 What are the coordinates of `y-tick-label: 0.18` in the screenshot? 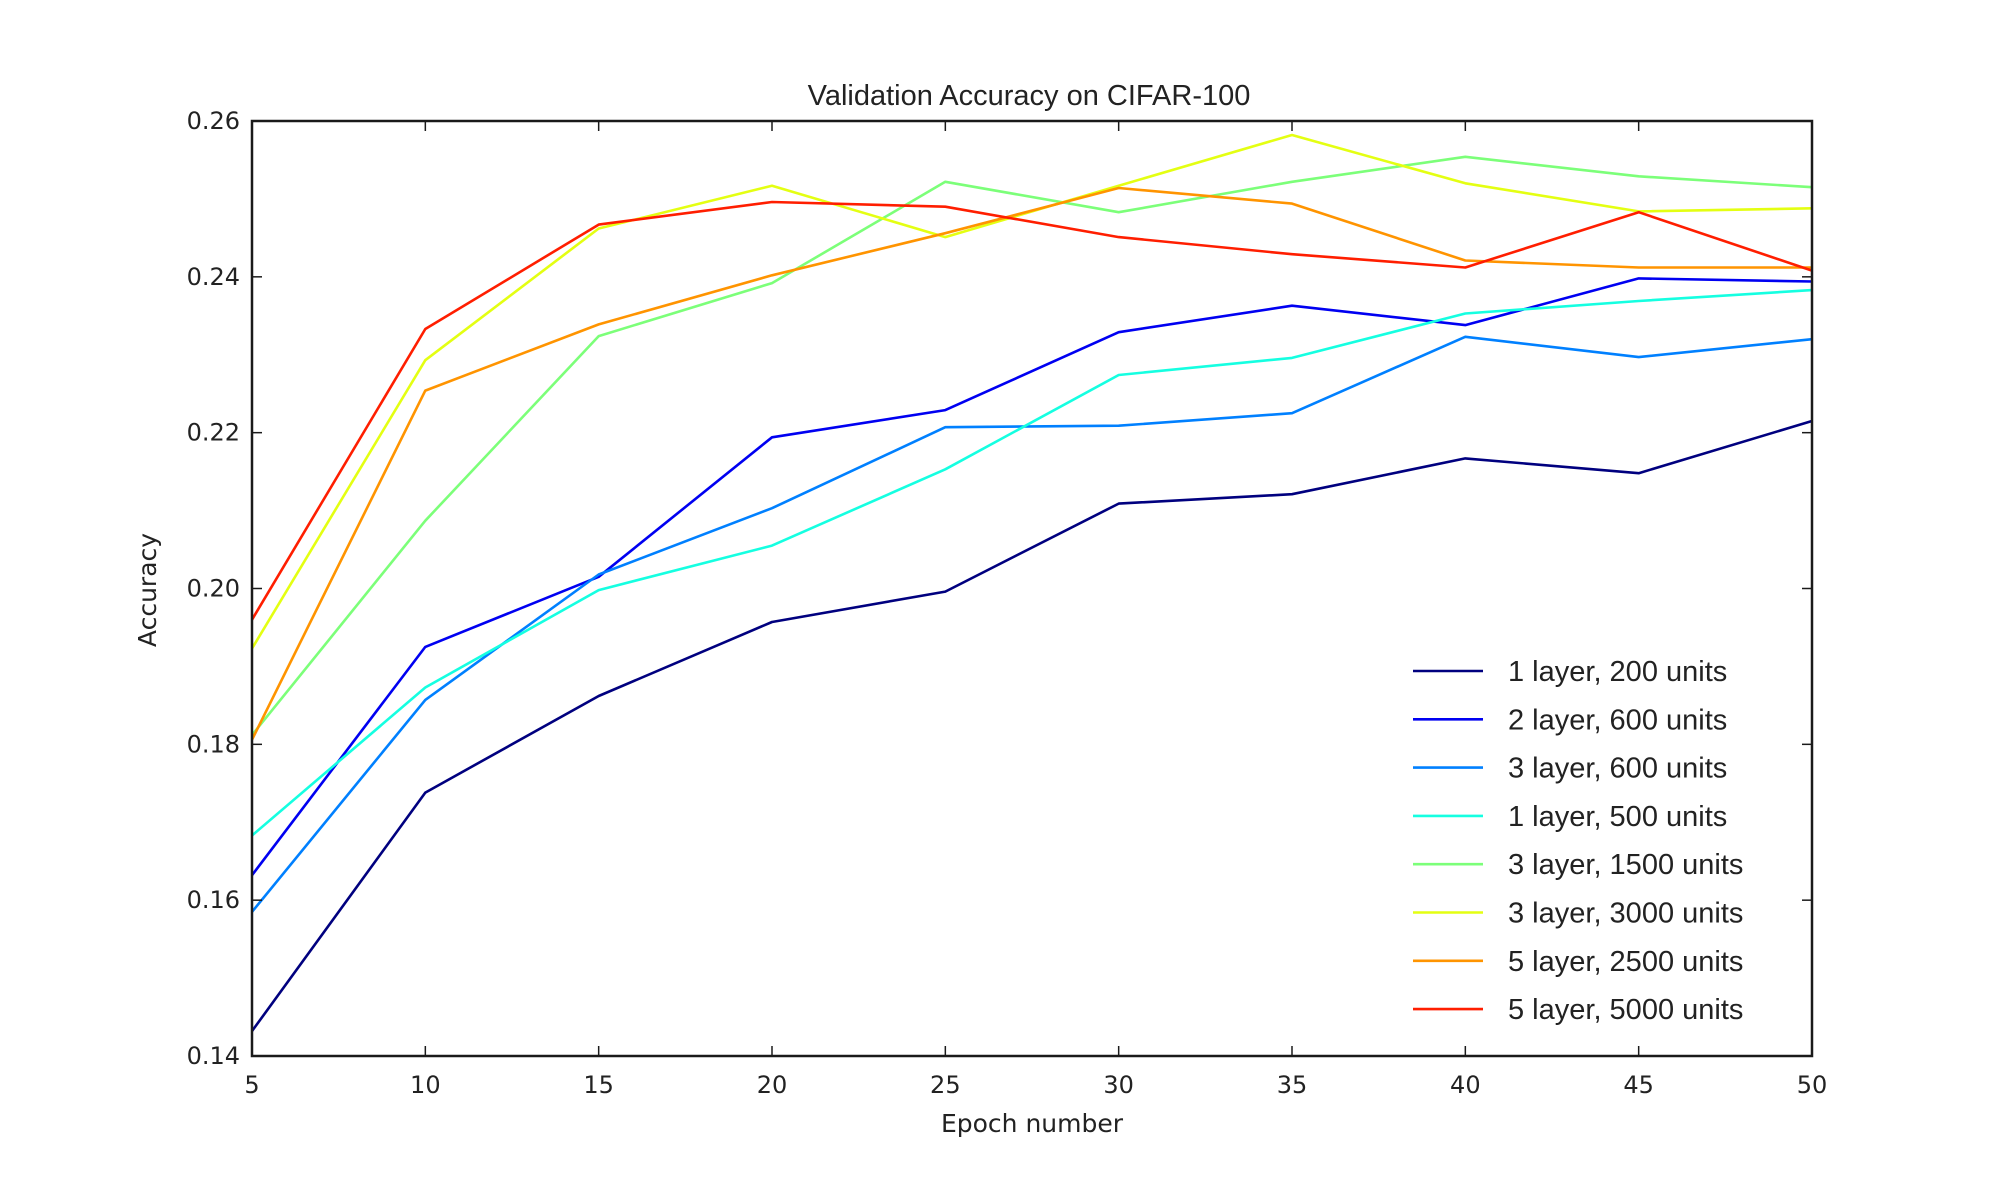 It's located at (213, 744).